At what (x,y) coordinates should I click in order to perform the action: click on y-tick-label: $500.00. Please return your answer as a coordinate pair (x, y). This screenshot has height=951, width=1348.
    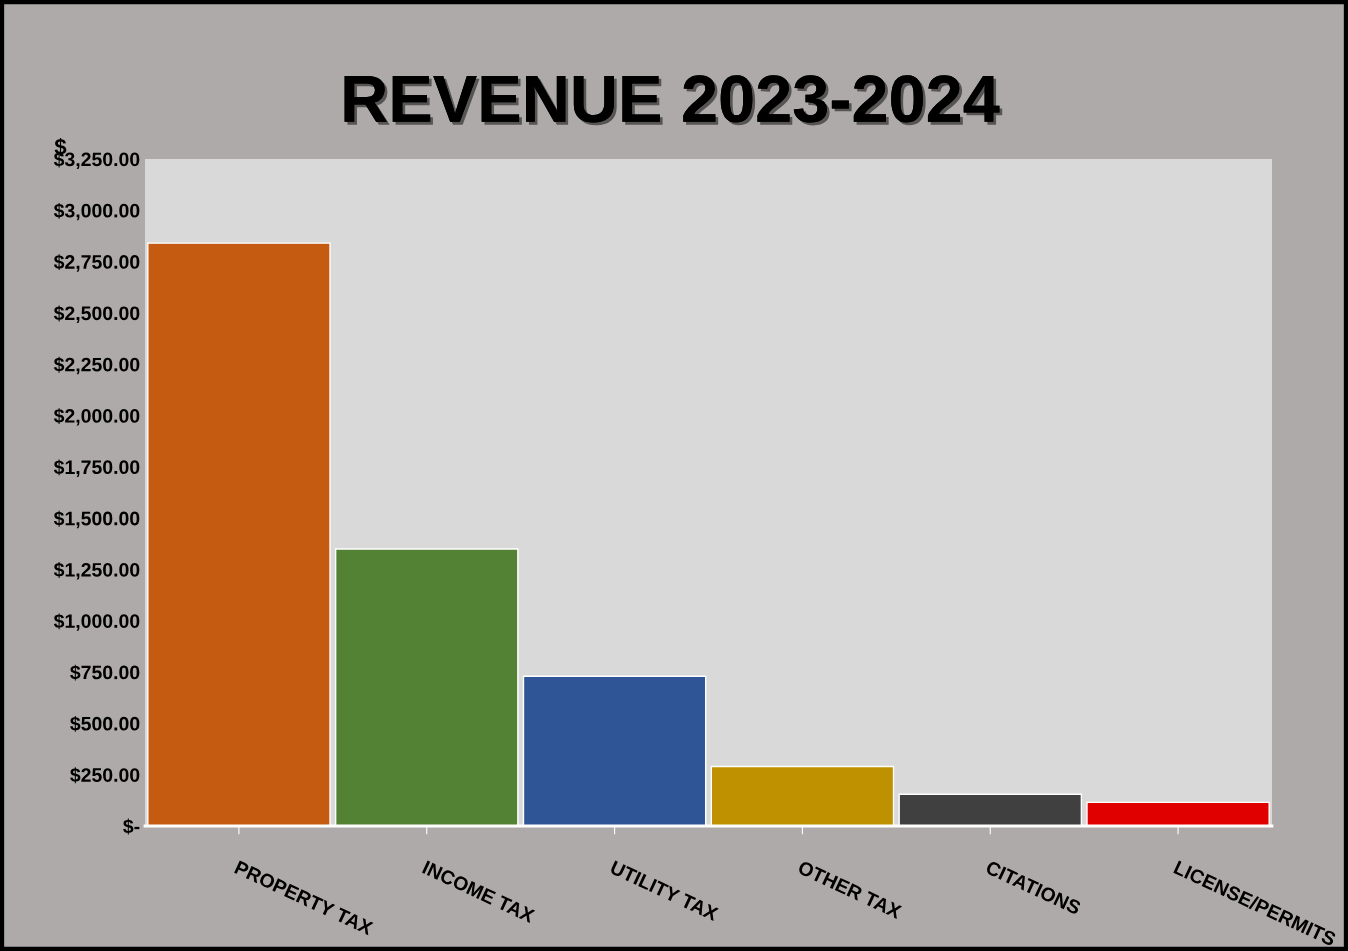
    Looking at the image, I should click on (105, 724).